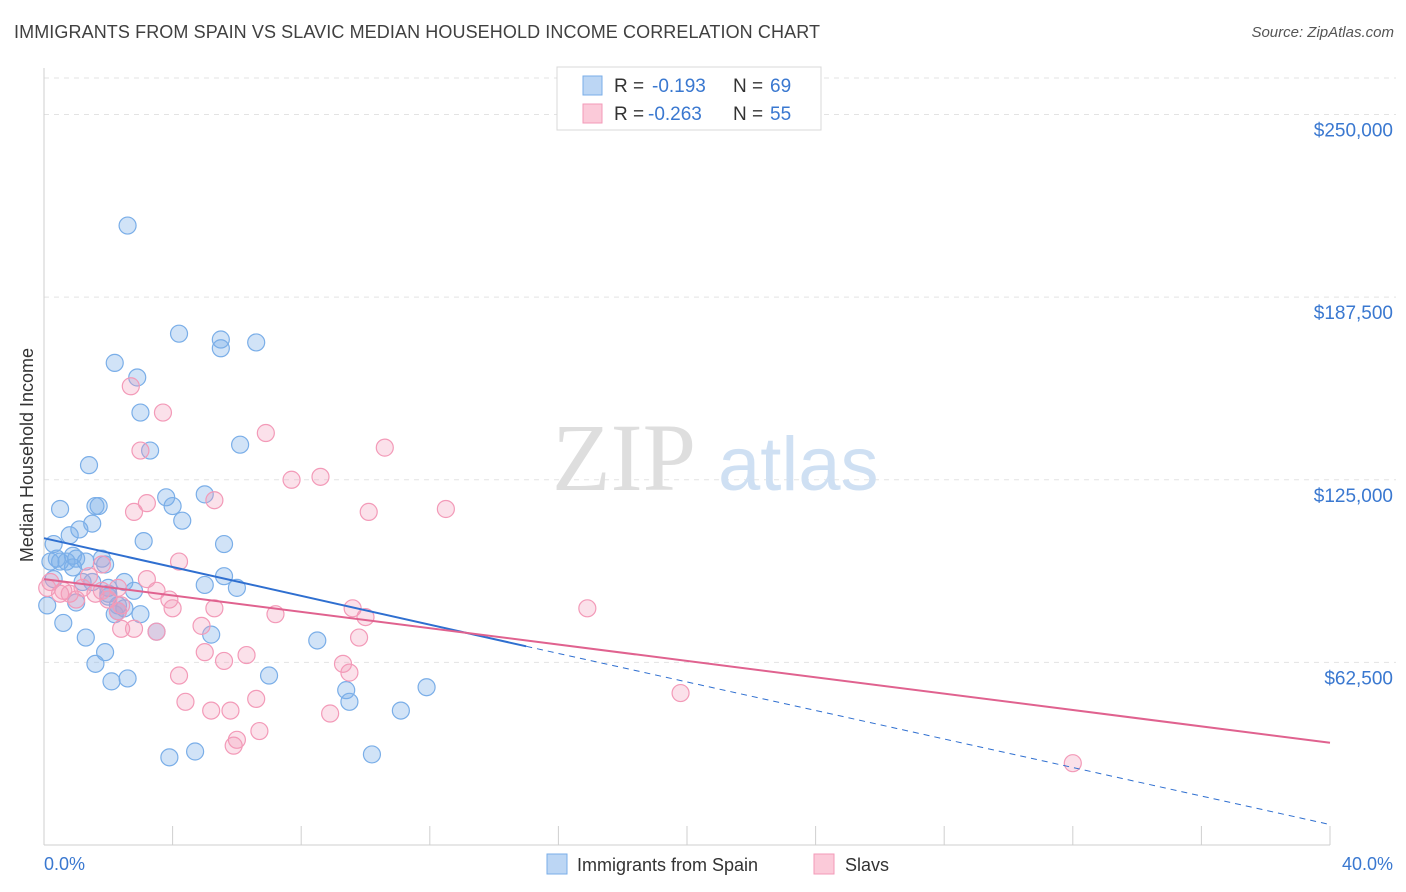  I want to click on y-tick-labels: $62,500 $125,000 $187,500 $250,000, so click(1353, 405).